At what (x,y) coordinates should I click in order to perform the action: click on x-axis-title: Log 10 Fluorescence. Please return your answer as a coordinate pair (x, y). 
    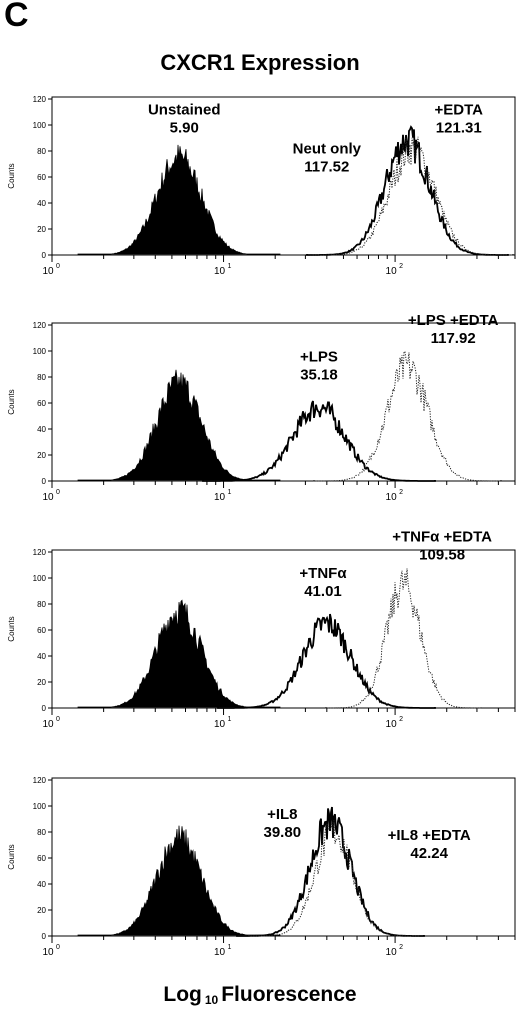
    Looking at the image, I should click on (260, 995).